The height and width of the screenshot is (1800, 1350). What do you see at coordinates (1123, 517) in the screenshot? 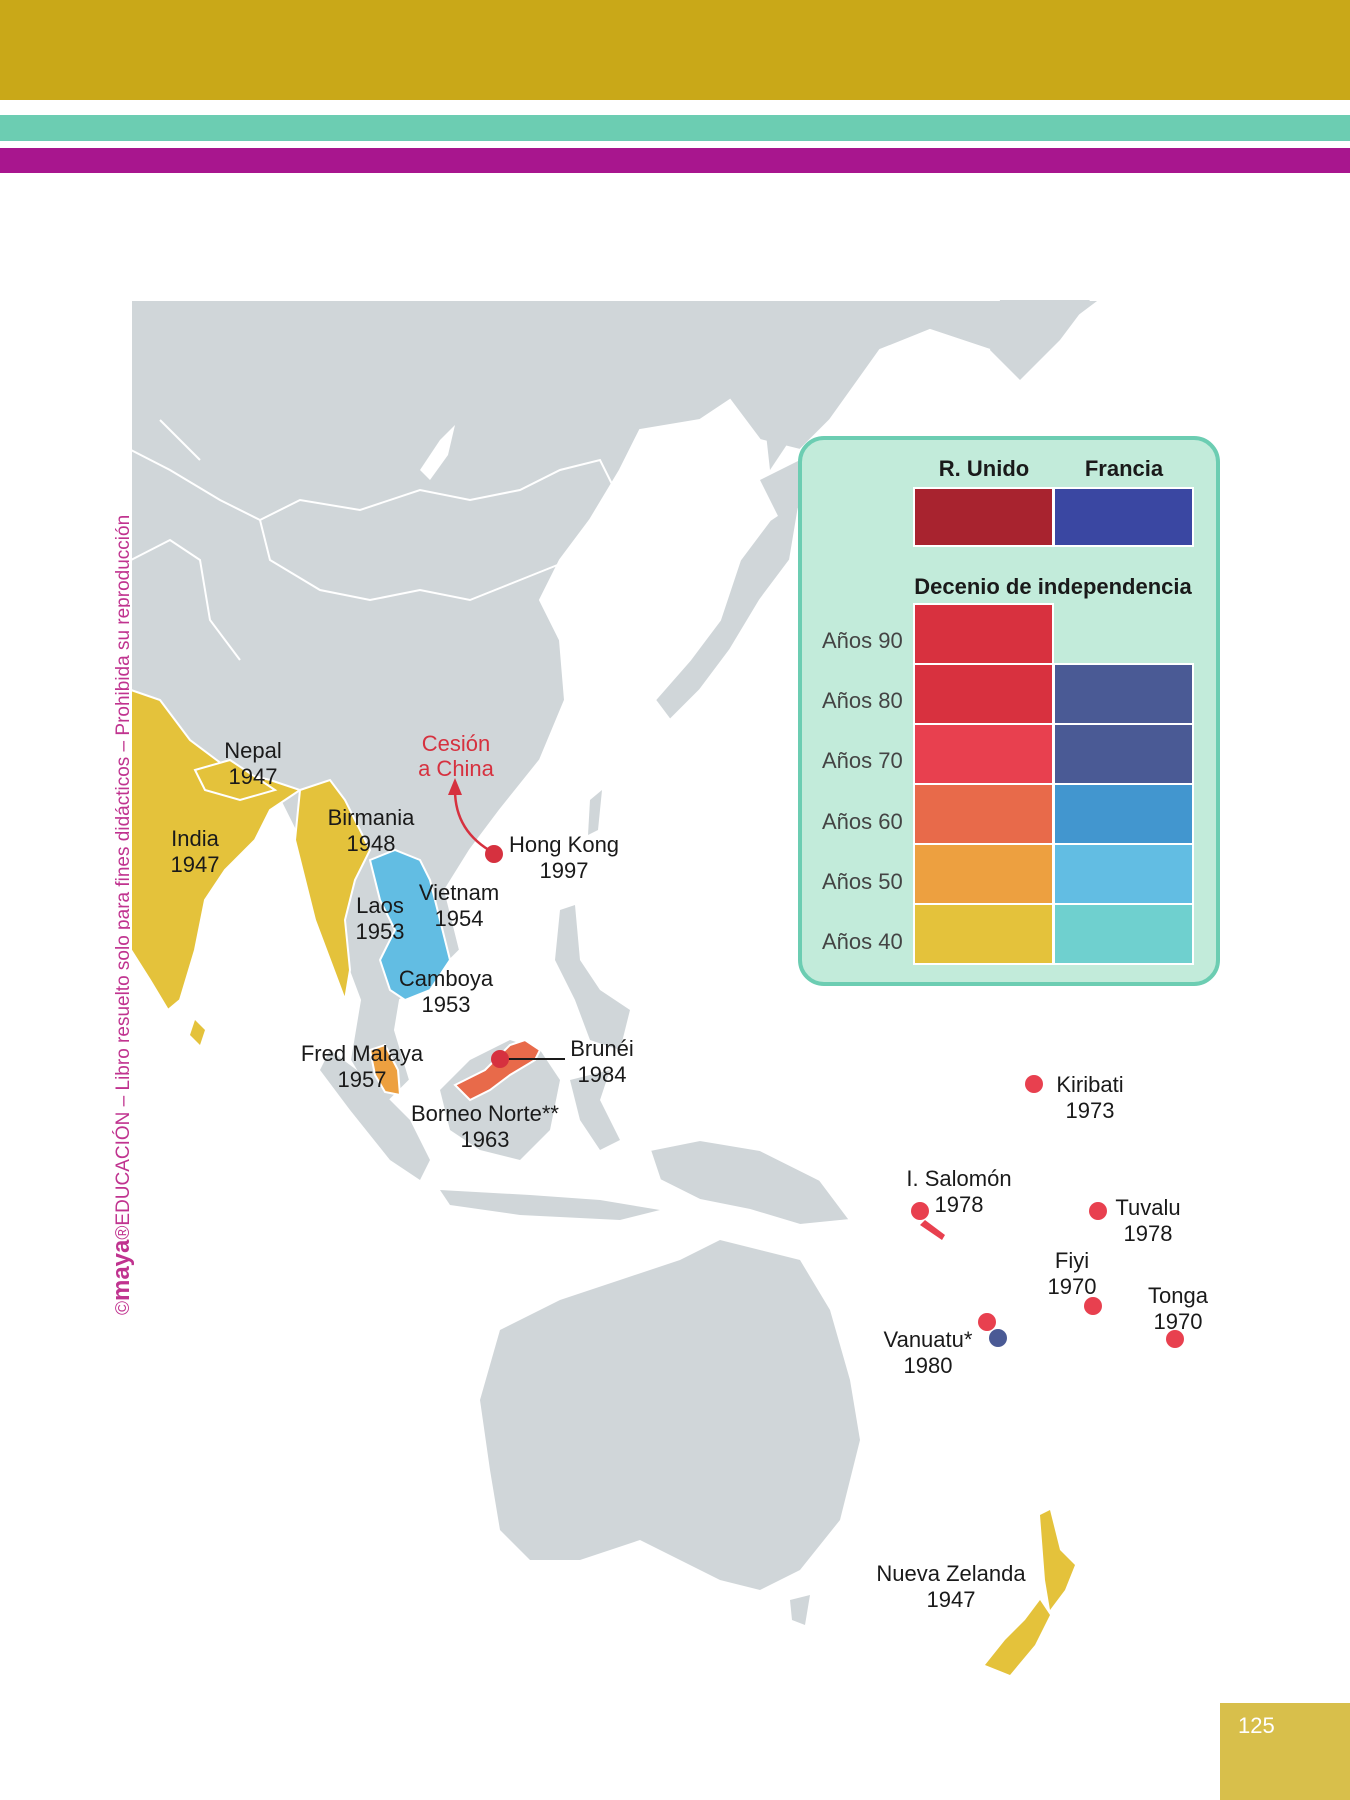
I see `legend-swatch-fr` at bounding box center [1123, 517].